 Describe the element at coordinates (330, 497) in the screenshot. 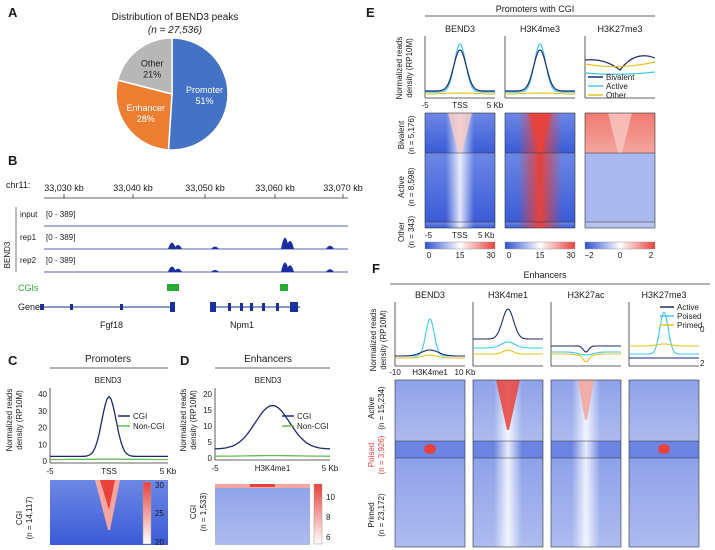

I see `panel-d-cb-0: 10` at that location.